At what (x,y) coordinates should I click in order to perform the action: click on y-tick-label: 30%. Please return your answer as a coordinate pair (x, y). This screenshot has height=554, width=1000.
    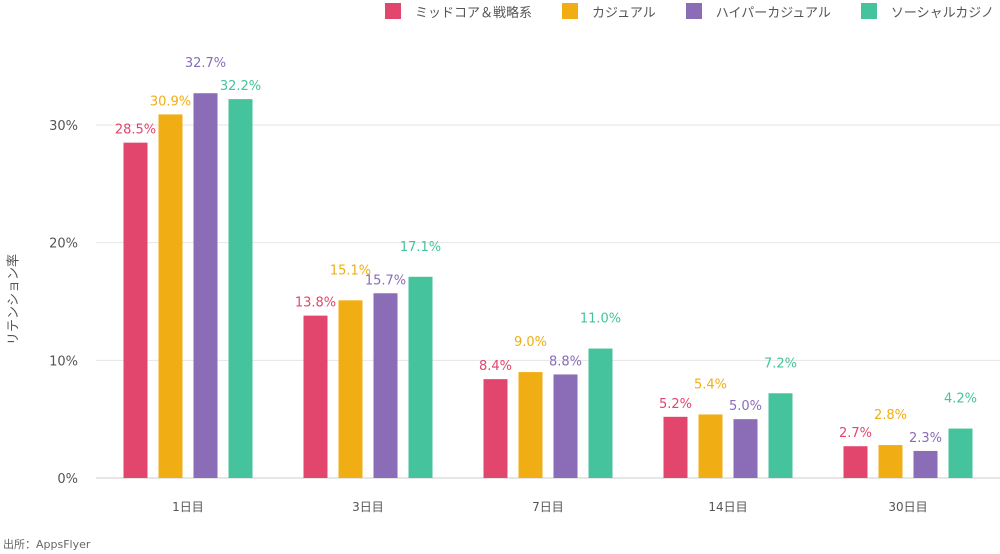
    Looking at the image, I should click on (63, 126).